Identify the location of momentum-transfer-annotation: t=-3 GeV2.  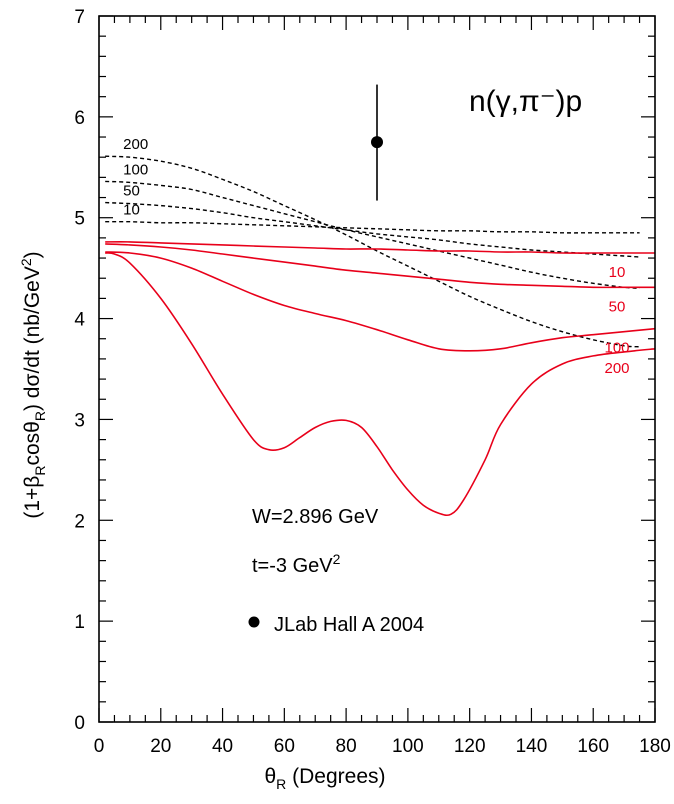
(296, 564).